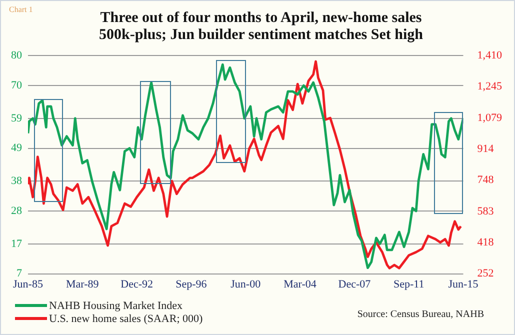  What do you see at coordinates (485, 242) in the screenshot?
I see `y2-tick-label: 418` at bounding box center [485, 242].